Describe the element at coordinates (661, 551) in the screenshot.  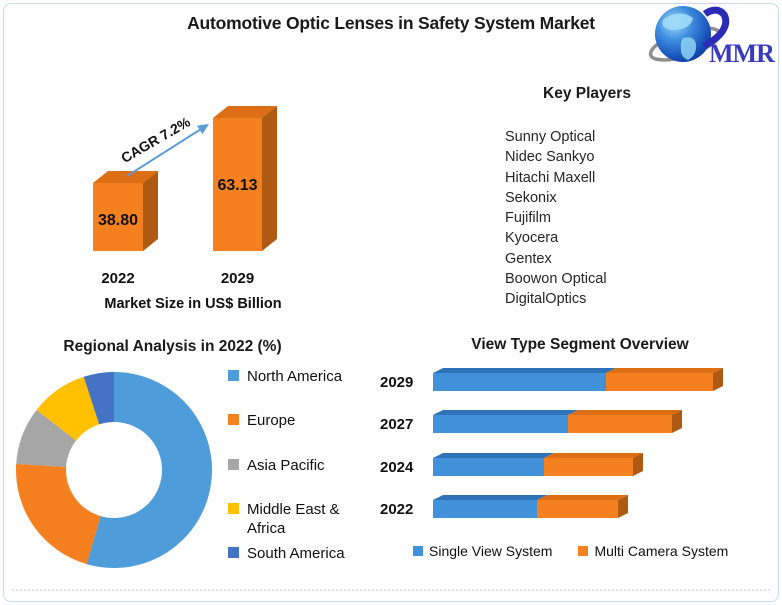
I see `legend-label: Multi Camera System` at that location.